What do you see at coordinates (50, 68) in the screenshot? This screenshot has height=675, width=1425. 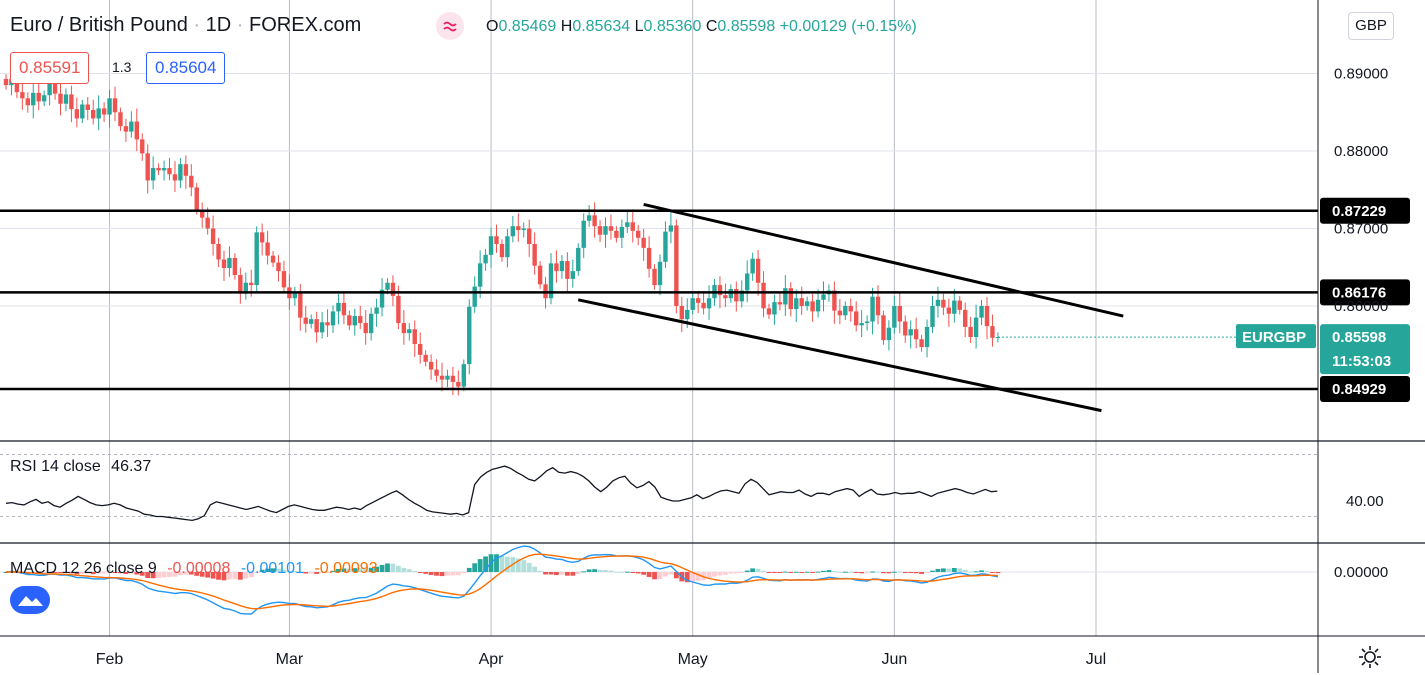 I see `sell-button: 0.85591` at bounding box center [50, 68].